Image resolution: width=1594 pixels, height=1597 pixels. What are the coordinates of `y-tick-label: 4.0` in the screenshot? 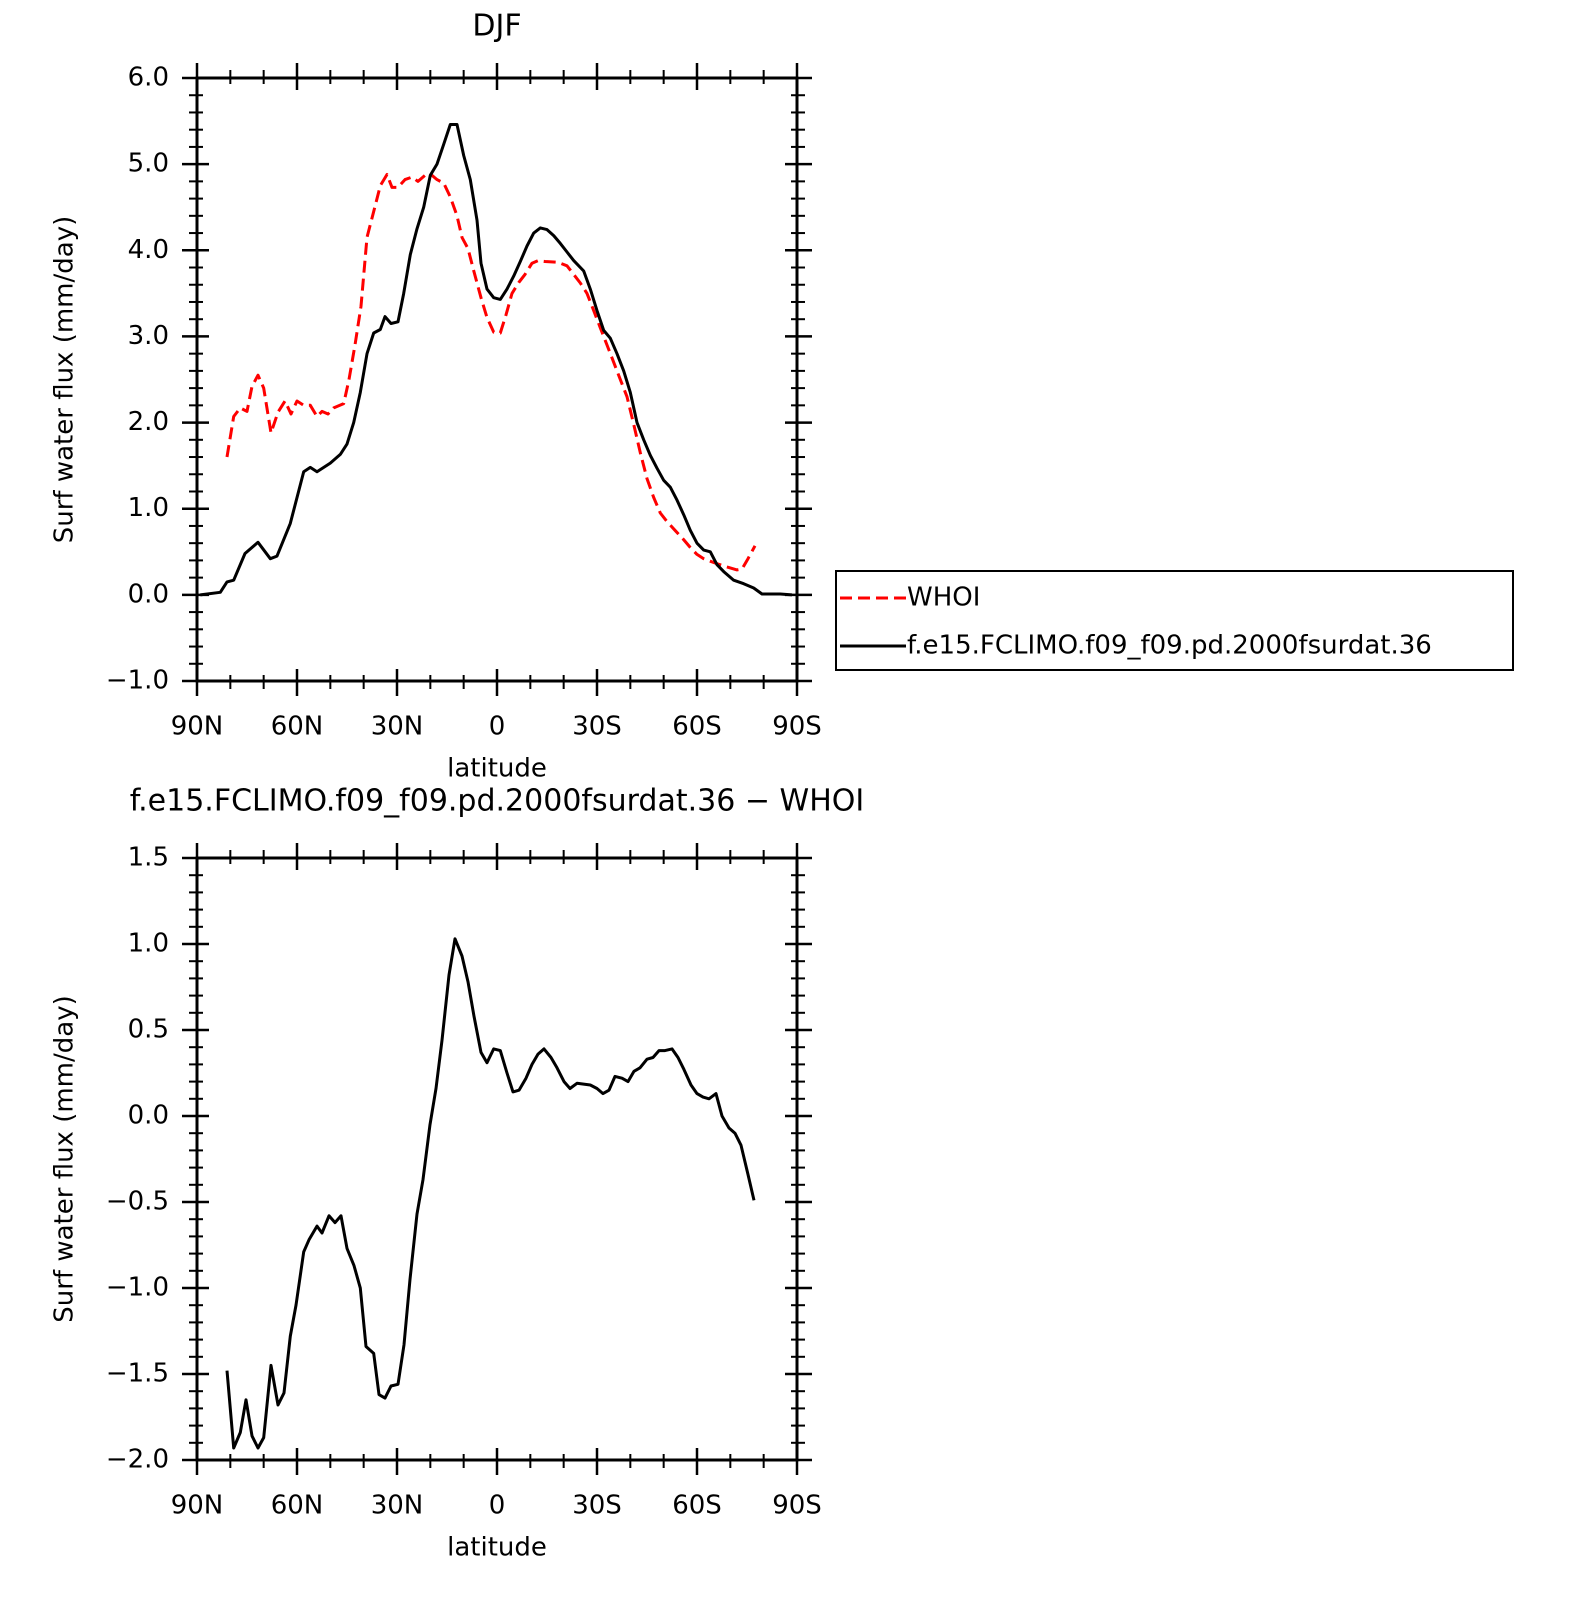 It's located at (148, 250).